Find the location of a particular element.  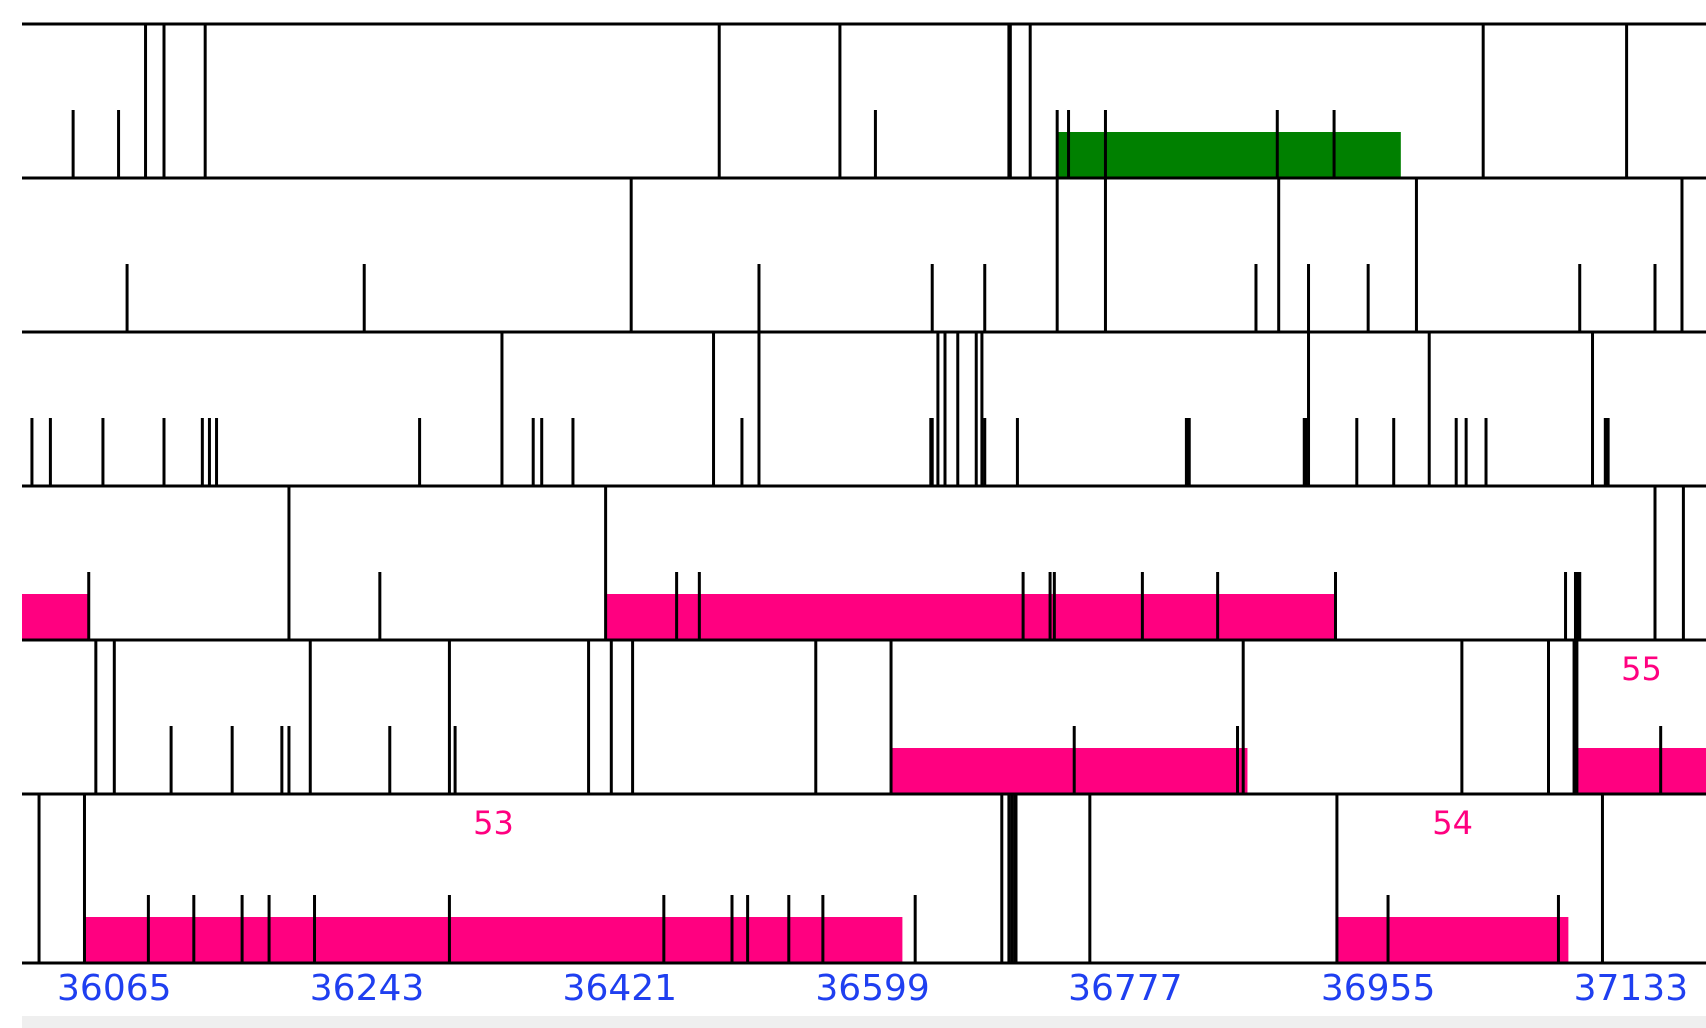

axis-tick-label-5: 36777 is located at coordinates (1125, 988).